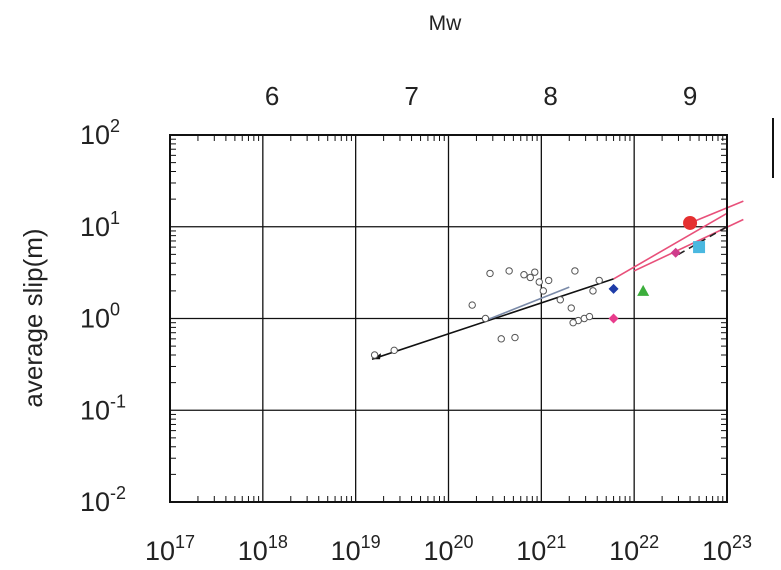 This screenshot has height=570, width=781. I want to click on x-tick-label: 1022, so click(634, 549).